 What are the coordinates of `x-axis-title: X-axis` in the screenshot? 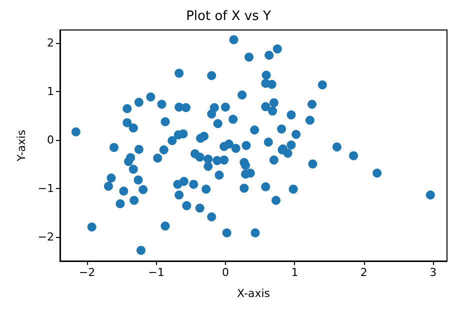 It's located at (253, 293).